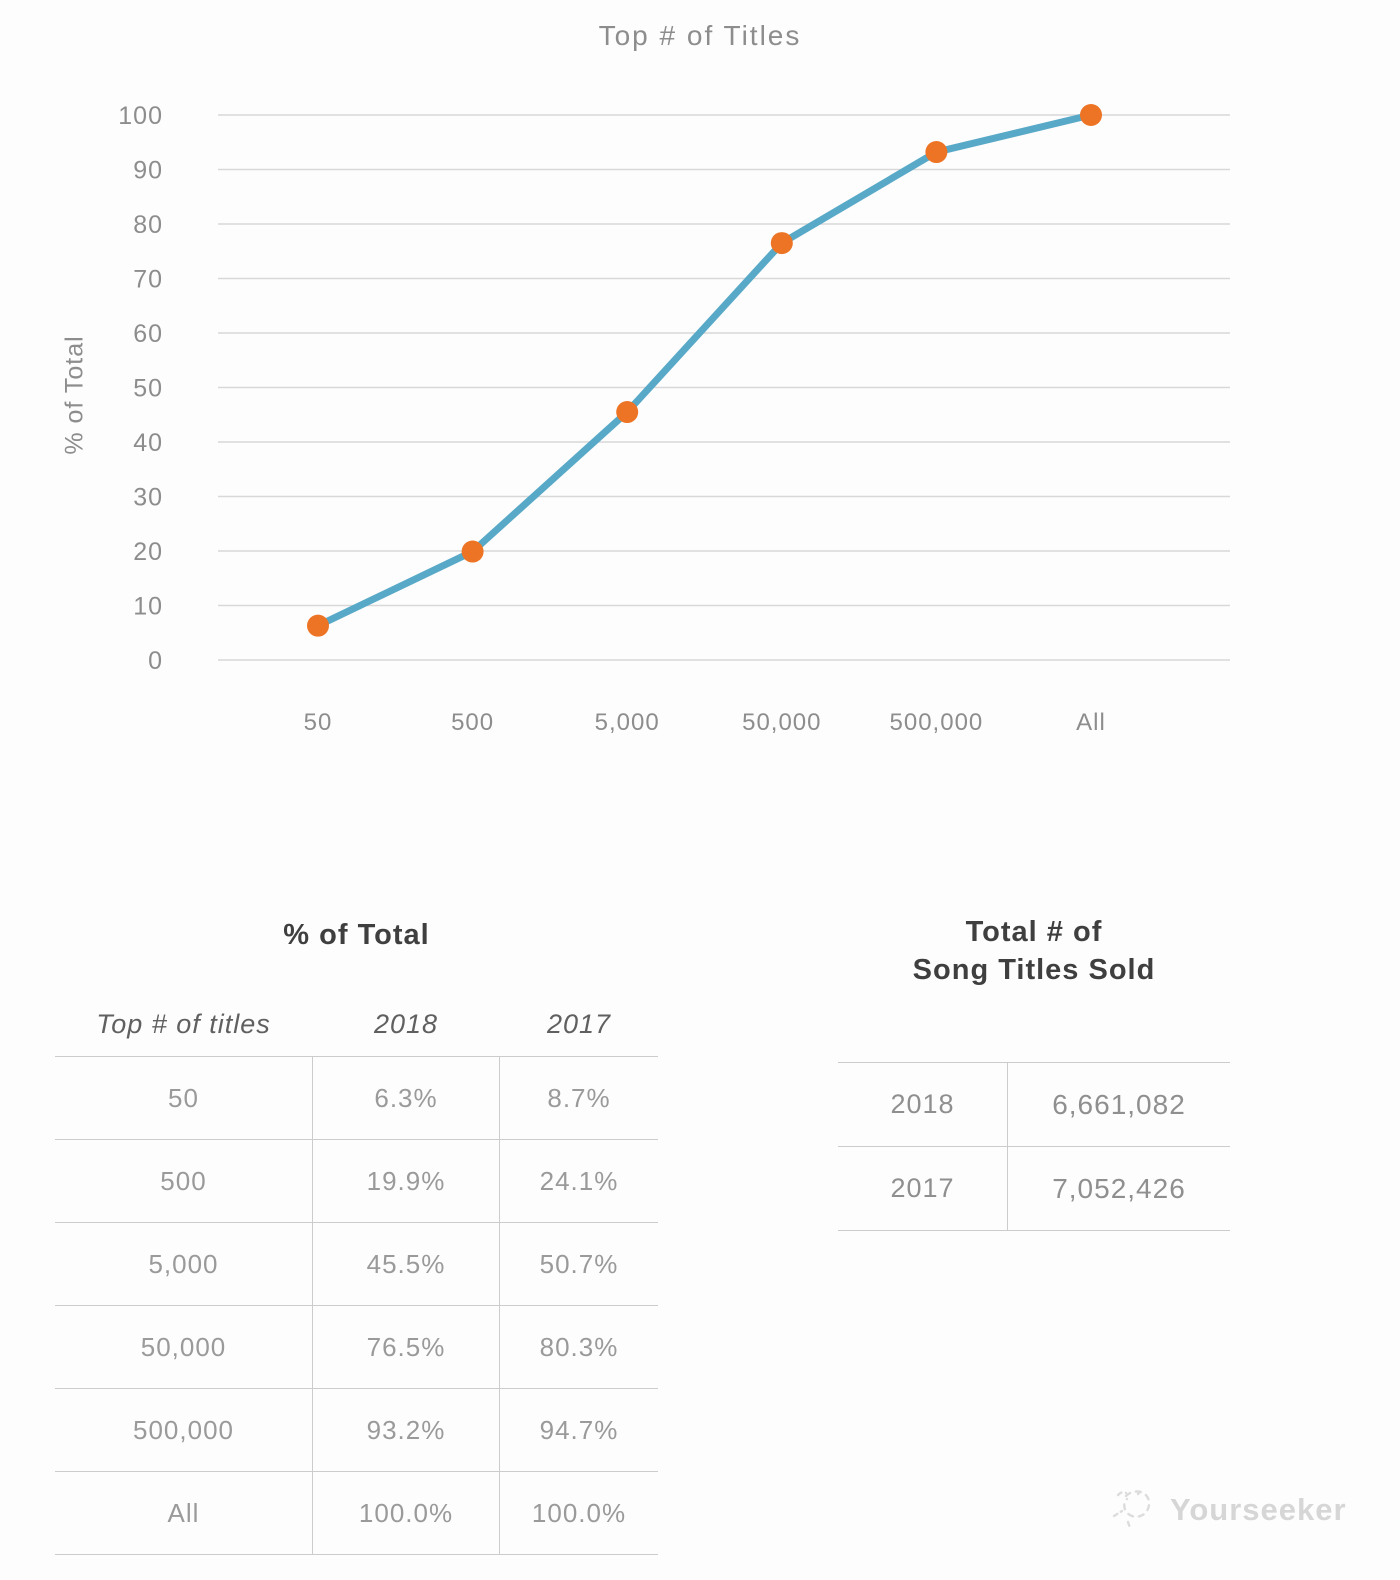  What do you see at coordinates (406, 1181) in the screenshot?
I see `table-cell: 19.9%` at bounding box center [406, 1181].